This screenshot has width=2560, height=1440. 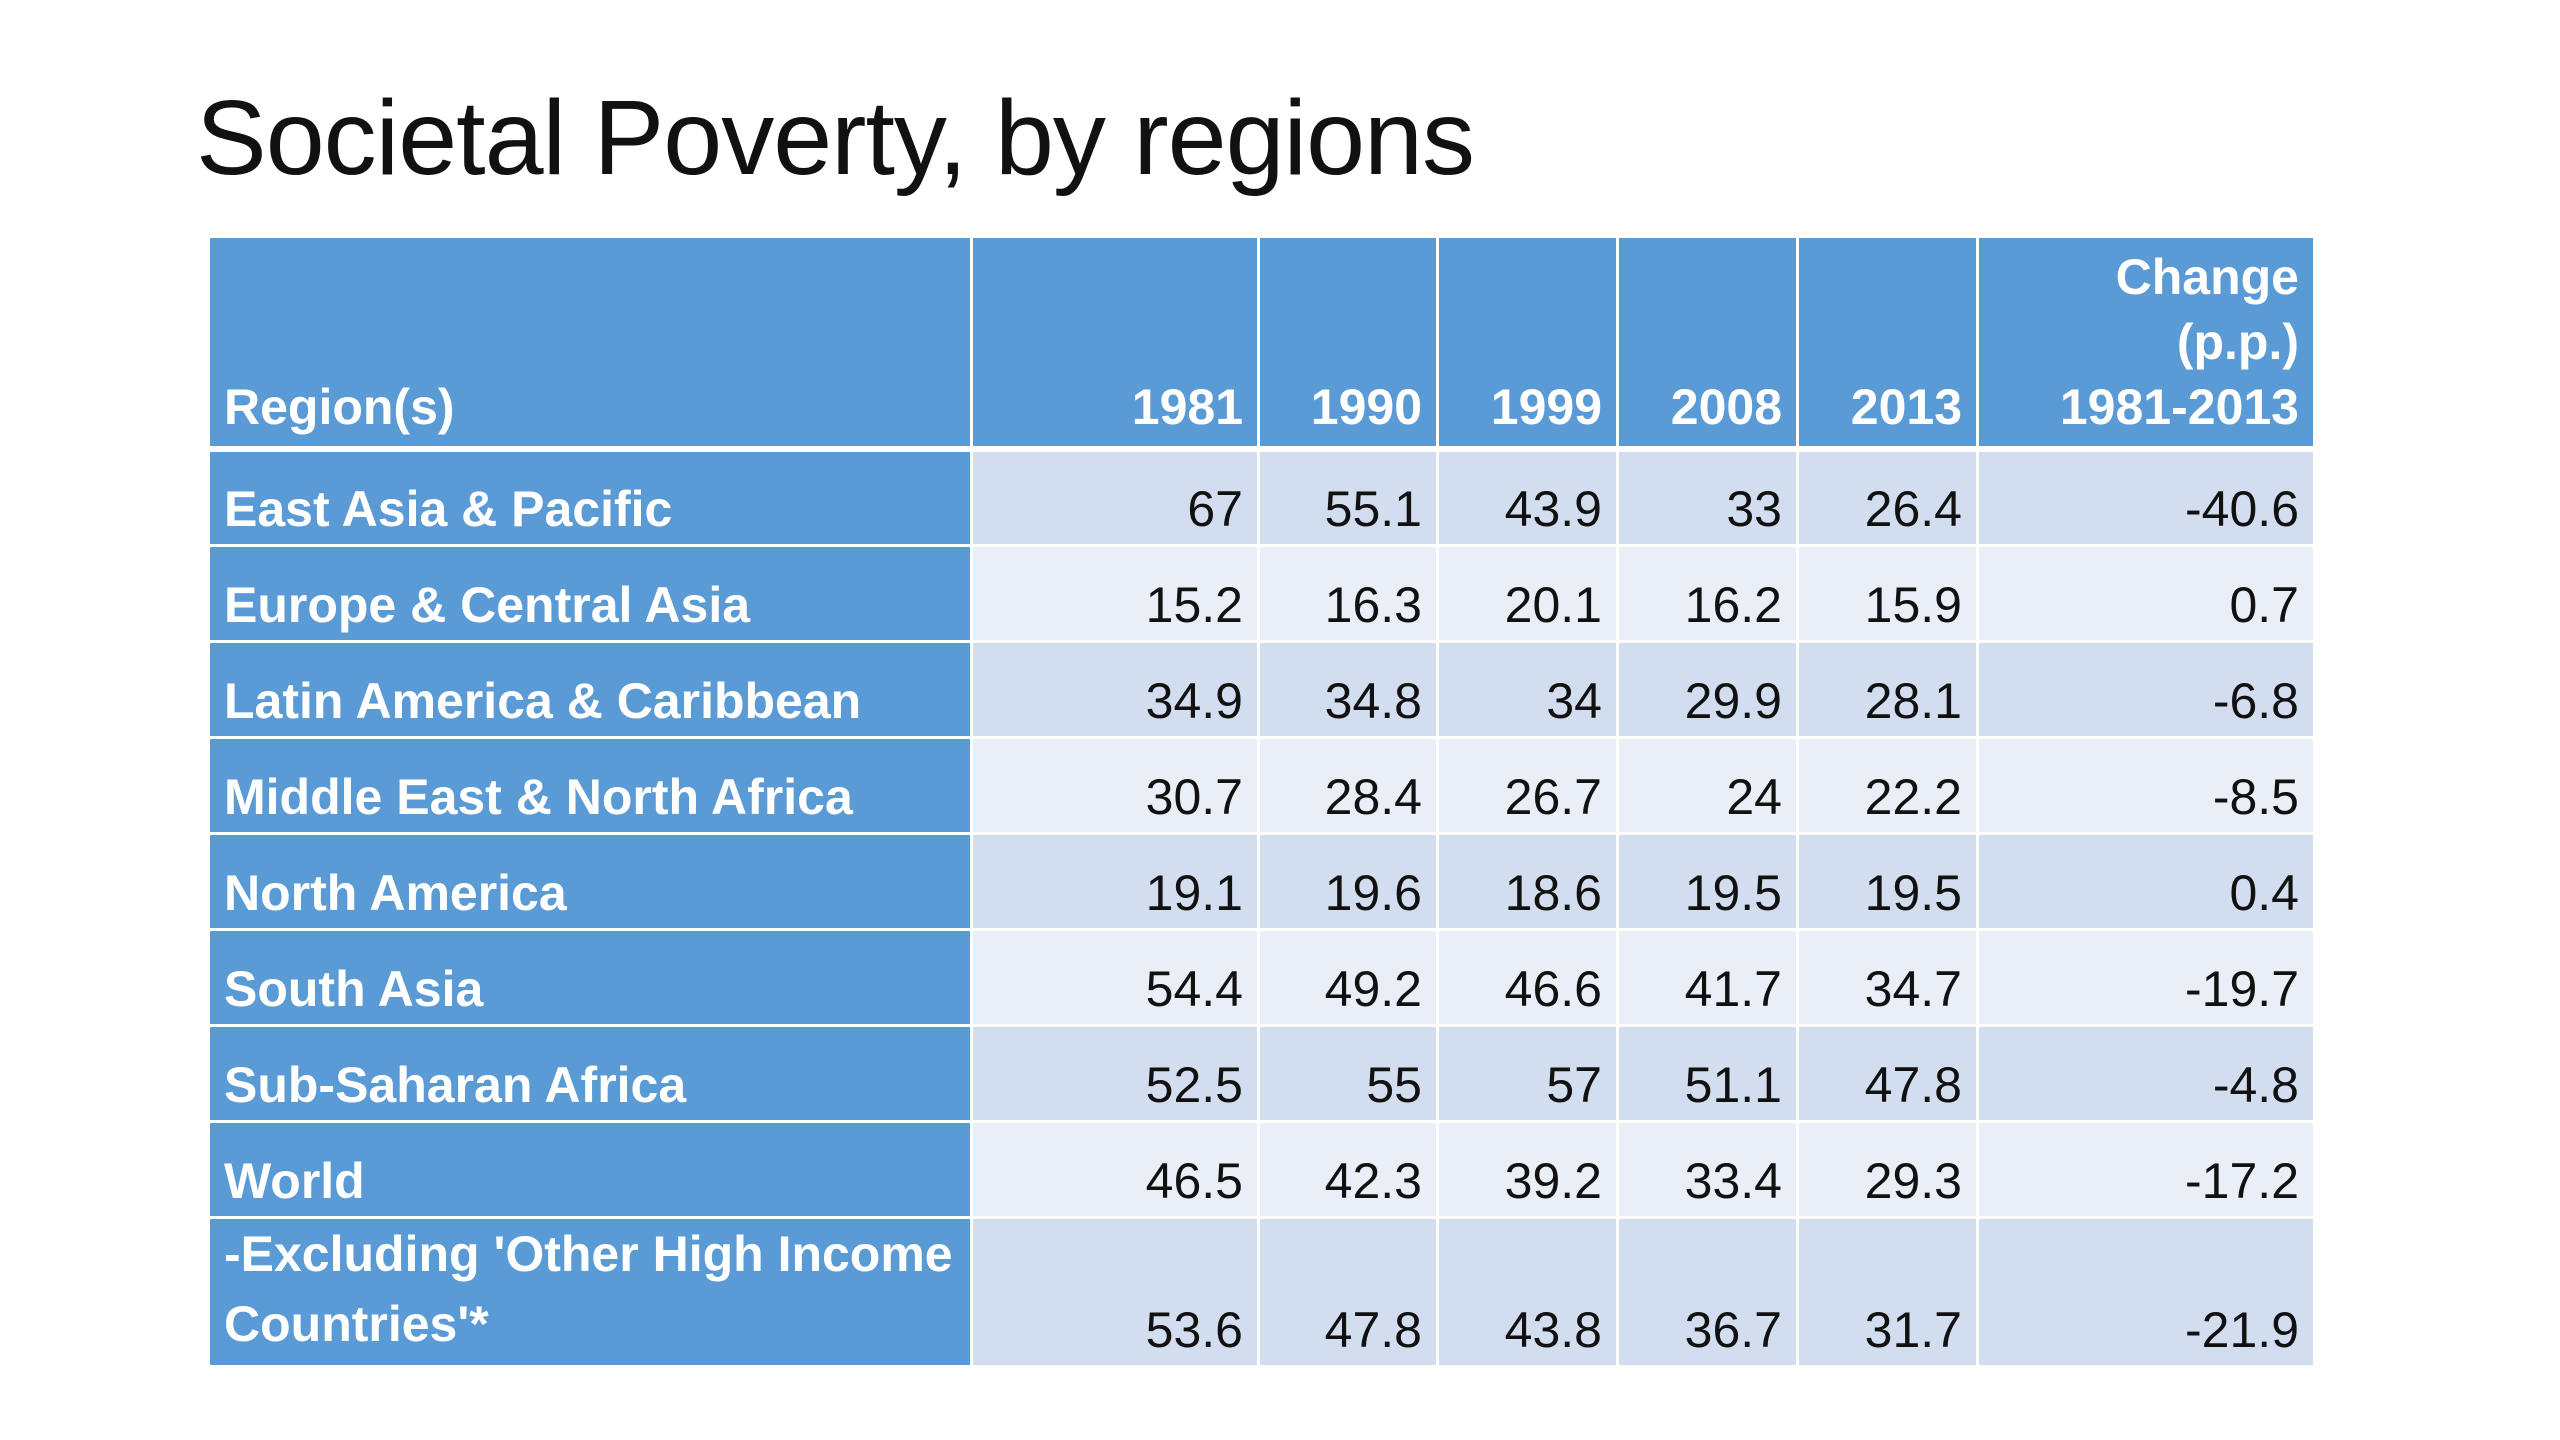 What do you see at coordinates (1887, 1291) in the screenshot?
I see `value-cell: 31.7` at bounding box center [1887, 1291].